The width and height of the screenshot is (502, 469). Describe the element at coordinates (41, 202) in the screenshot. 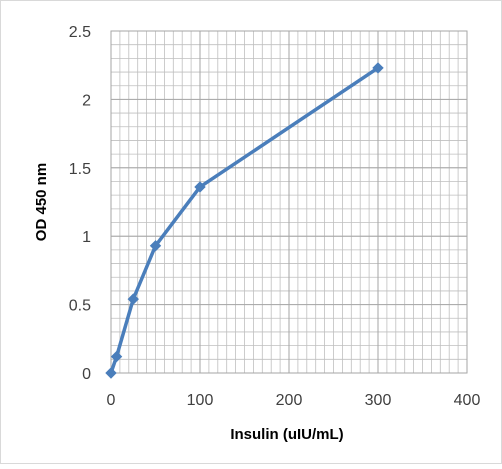

I see `y-axis-title: OD 450 nm` at that location.